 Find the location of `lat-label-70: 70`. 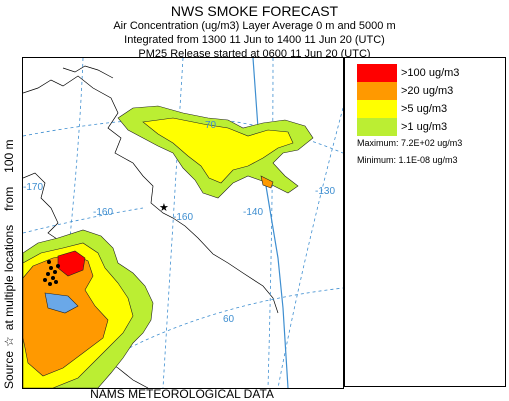

lat-label-70: 70 is located at coordinates (211, 125).